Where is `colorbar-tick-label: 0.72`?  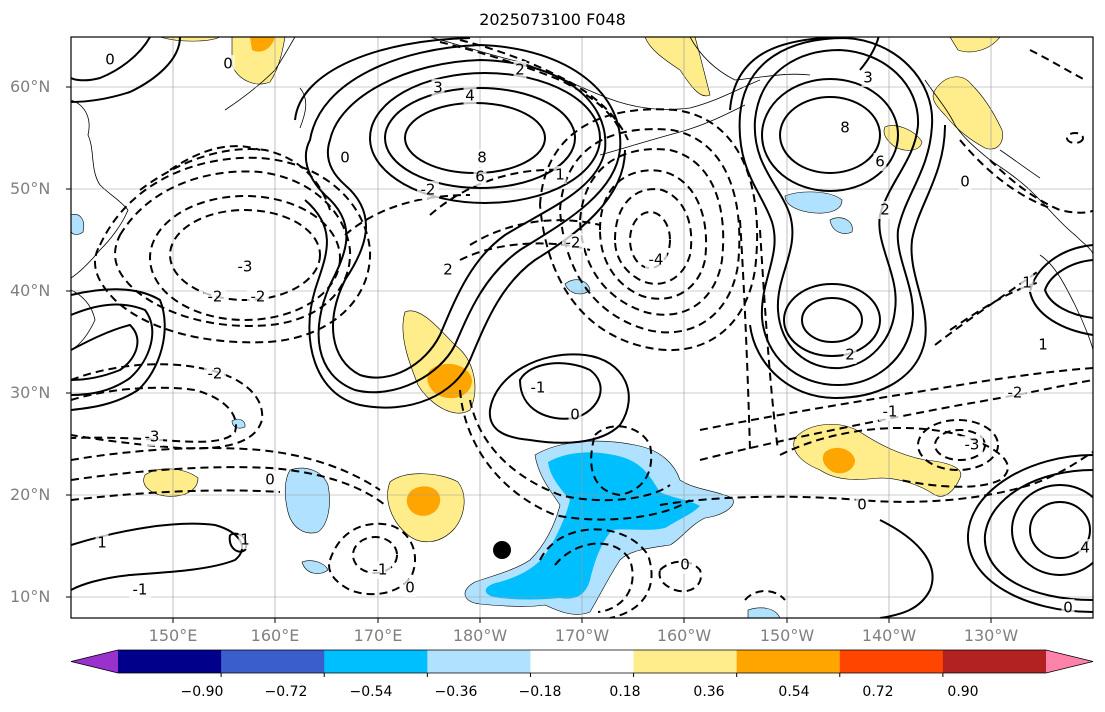 colorbar-tick-label: 0.72 is located at coordinates (878, 692).